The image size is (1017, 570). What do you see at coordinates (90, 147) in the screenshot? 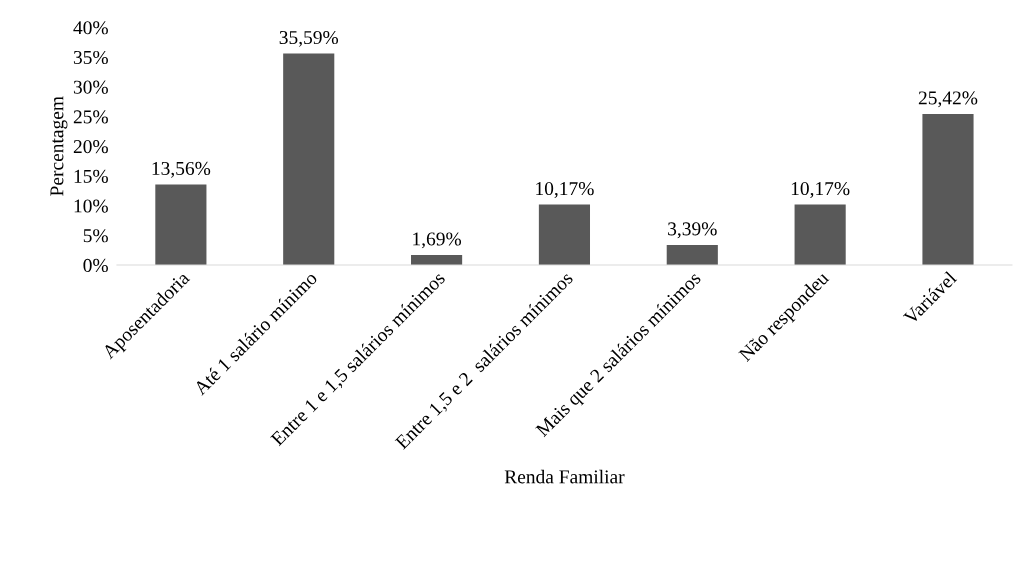
I see `y-tick-label: 20%` at bounding box center [90, 147].